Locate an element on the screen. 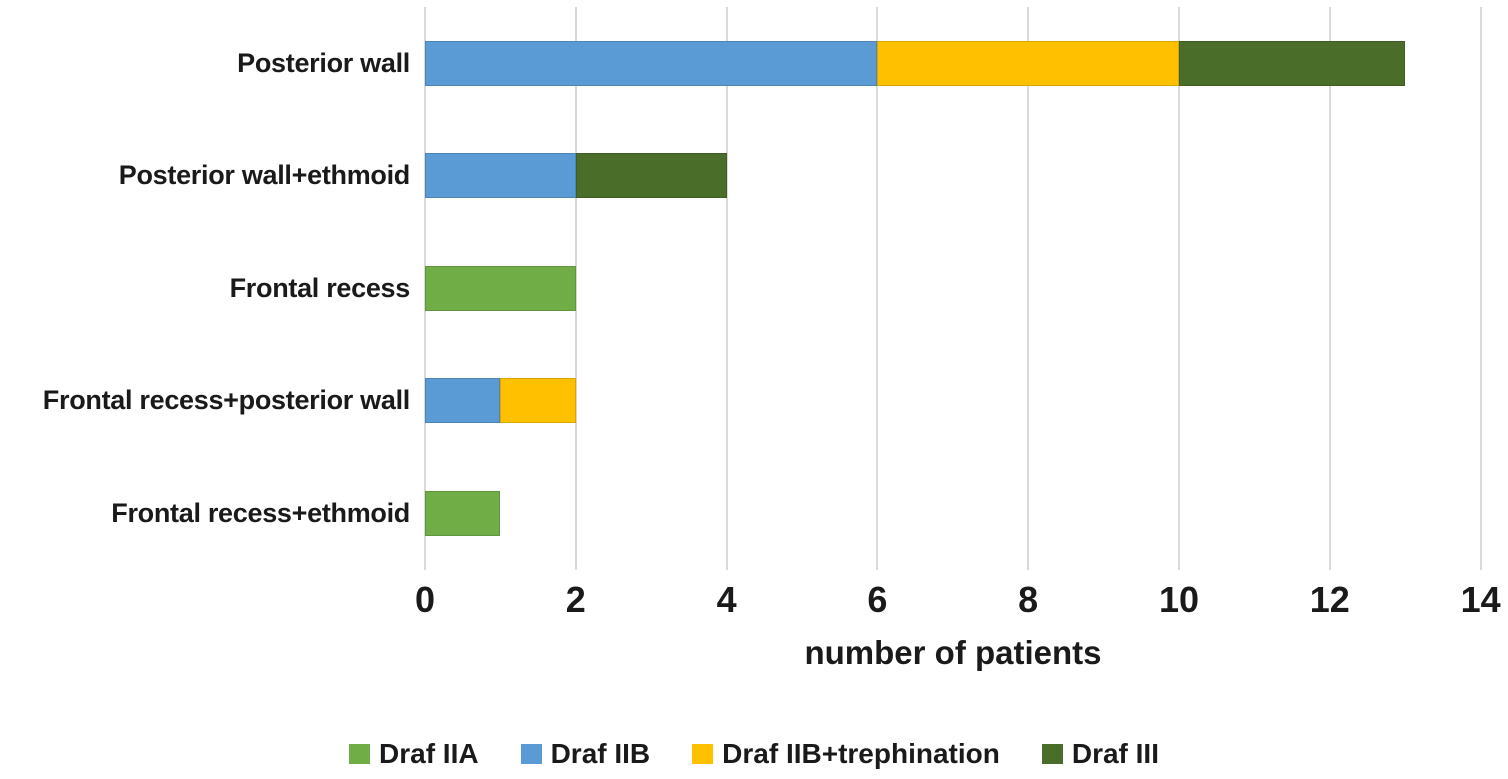 The width and height of the screenshot is (1508, 779). category-label: Frontal recess+posterior wall is located at coordinates (226, 400).